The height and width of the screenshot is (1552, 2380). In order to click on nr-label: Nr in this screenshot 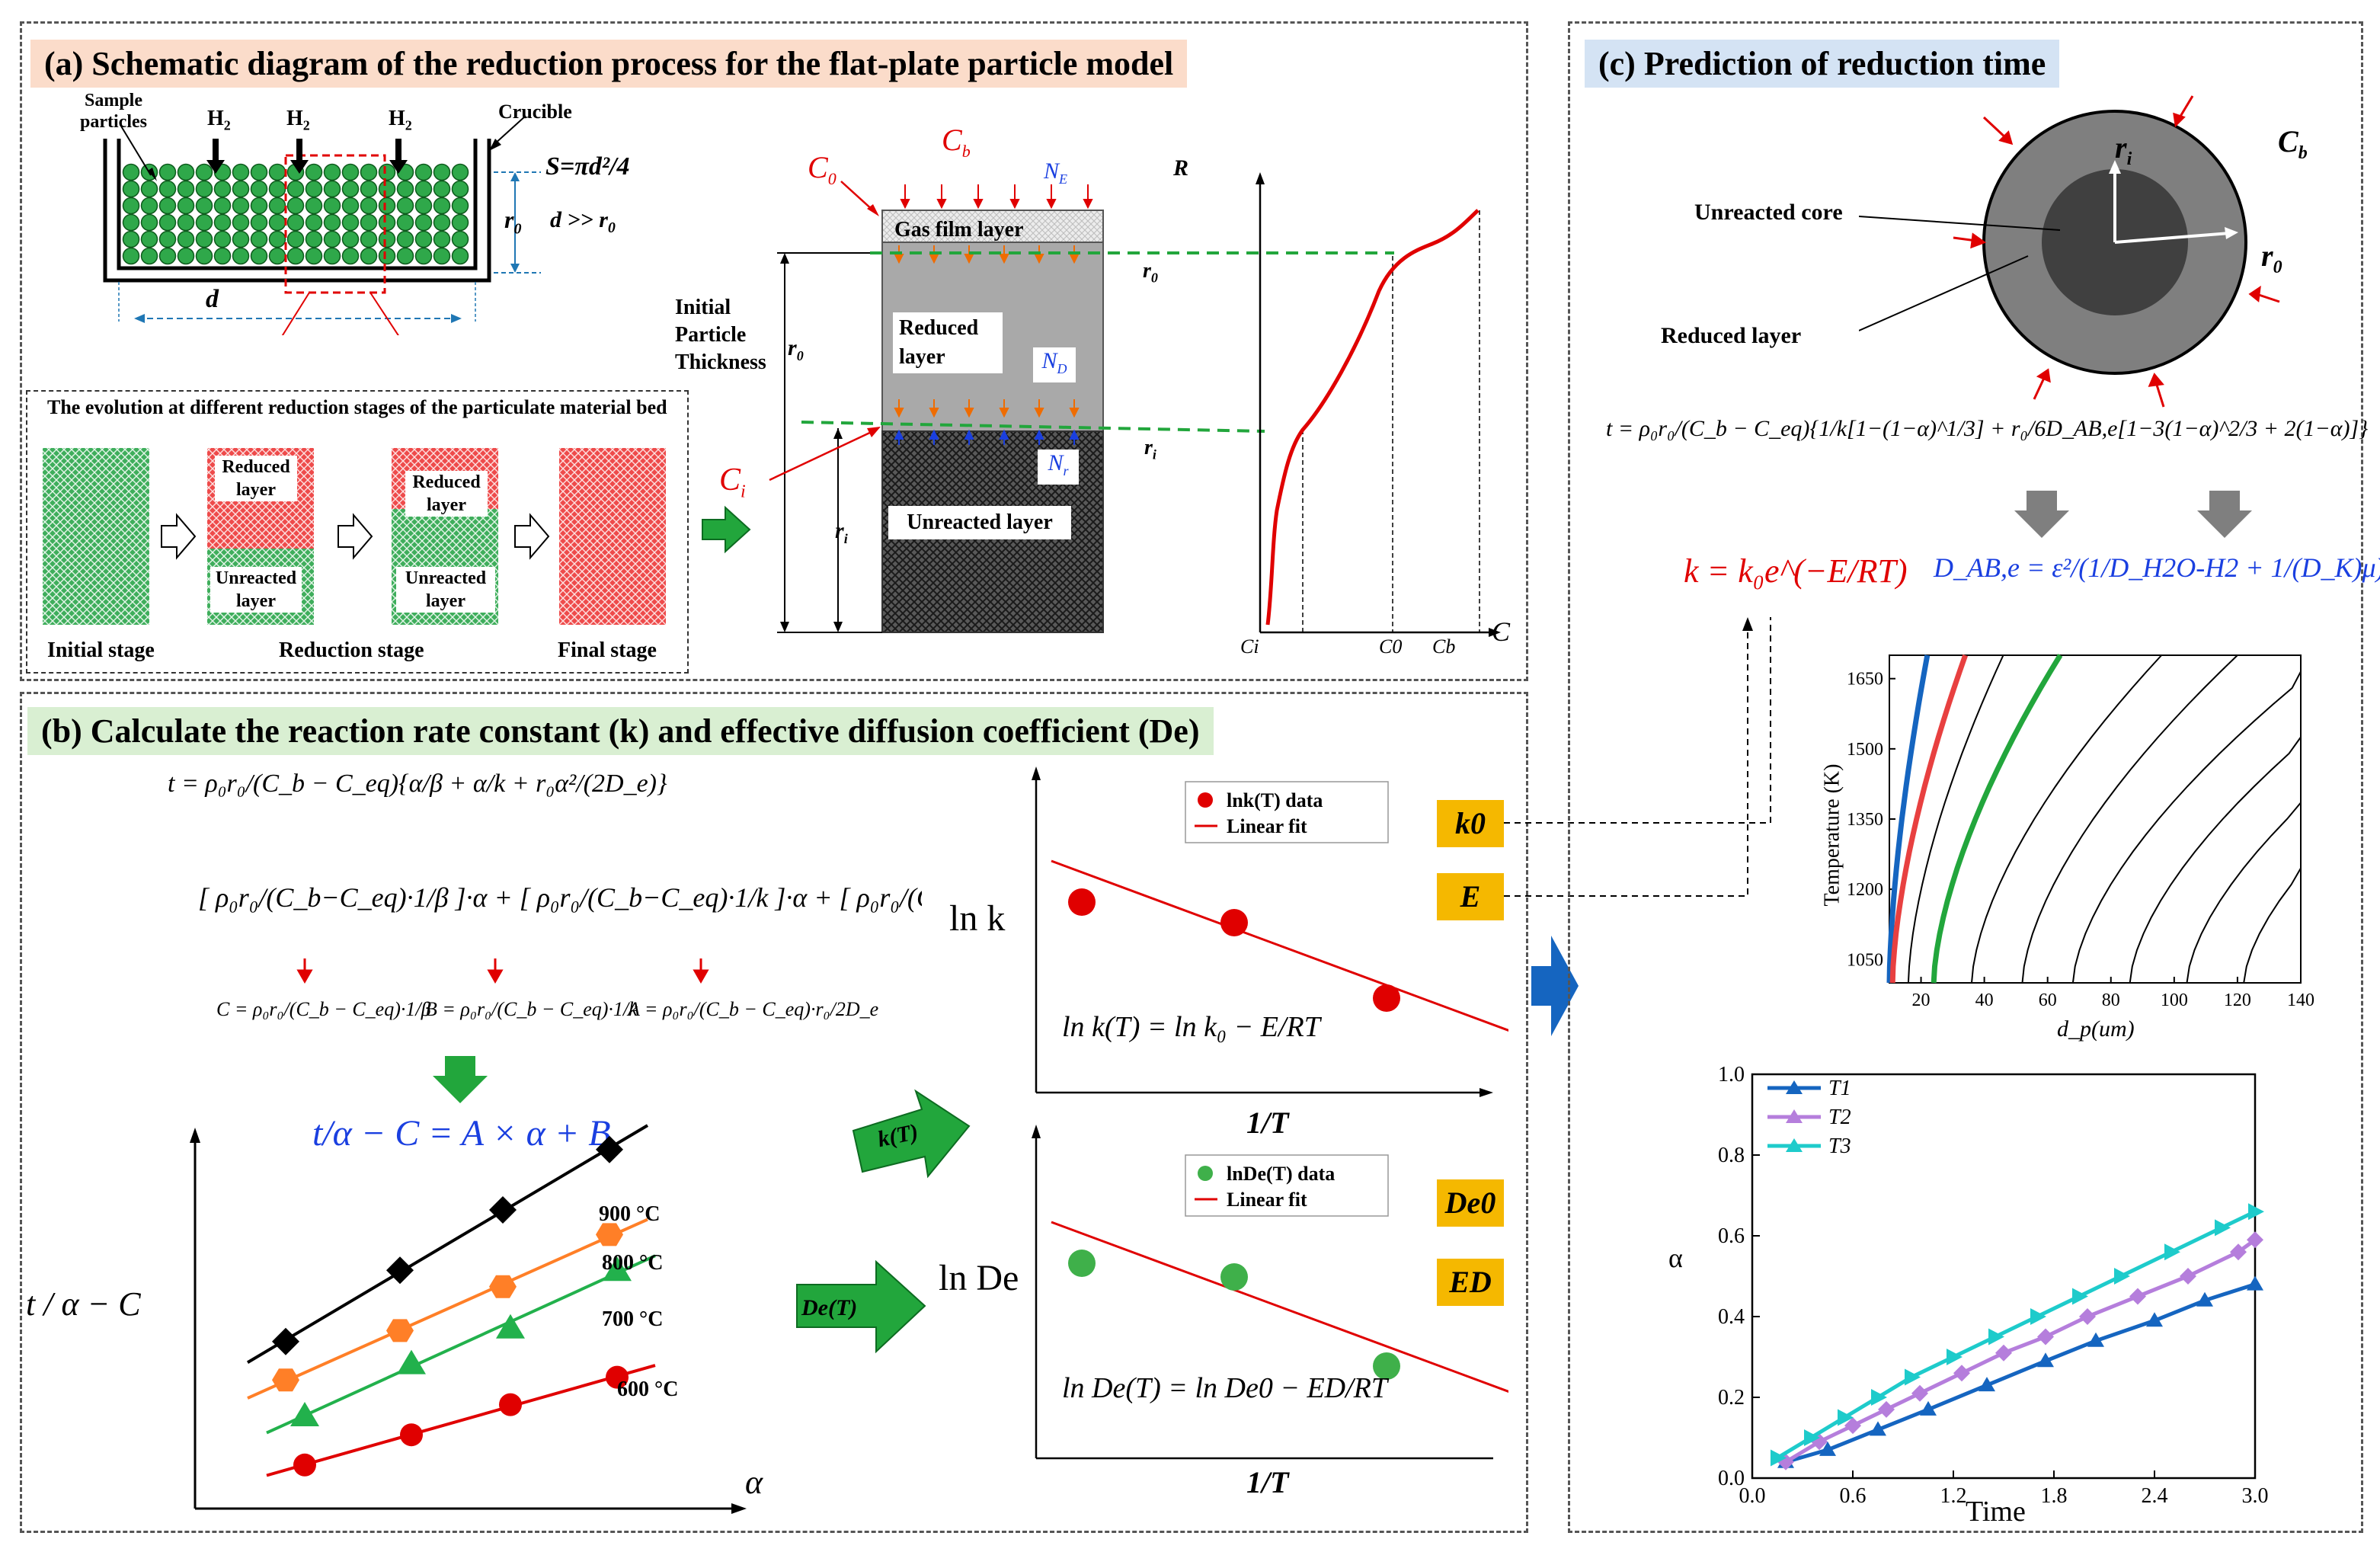, I will do `click(1058, 467)`.